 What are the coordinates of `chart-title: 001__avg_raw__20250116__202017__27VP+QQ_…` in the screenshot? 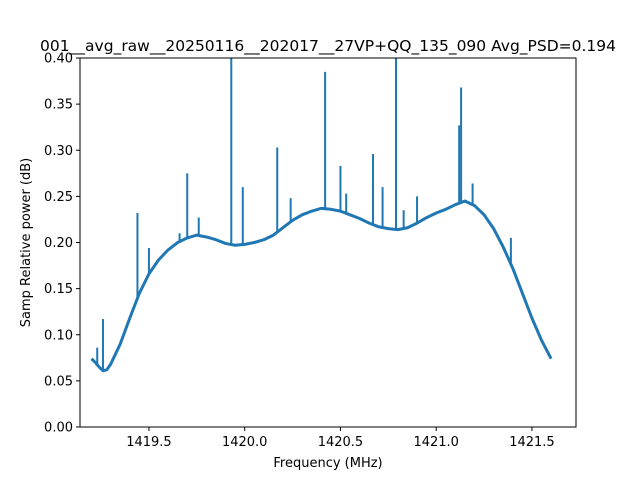 It's located at (328, 46).